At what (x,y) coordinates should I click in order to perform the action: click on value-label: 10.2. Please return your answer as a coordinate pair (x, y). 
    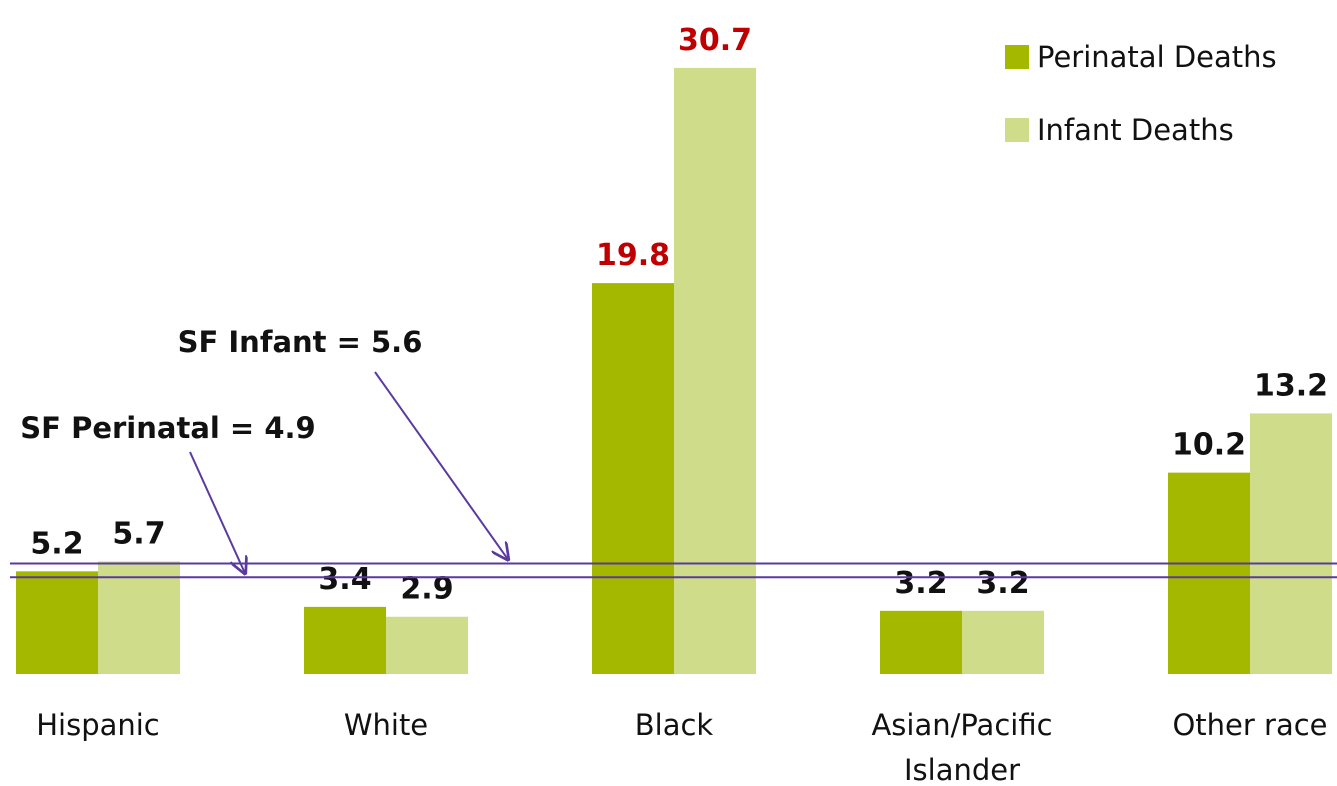
    Looking at the image, I should click on (1209, 445).